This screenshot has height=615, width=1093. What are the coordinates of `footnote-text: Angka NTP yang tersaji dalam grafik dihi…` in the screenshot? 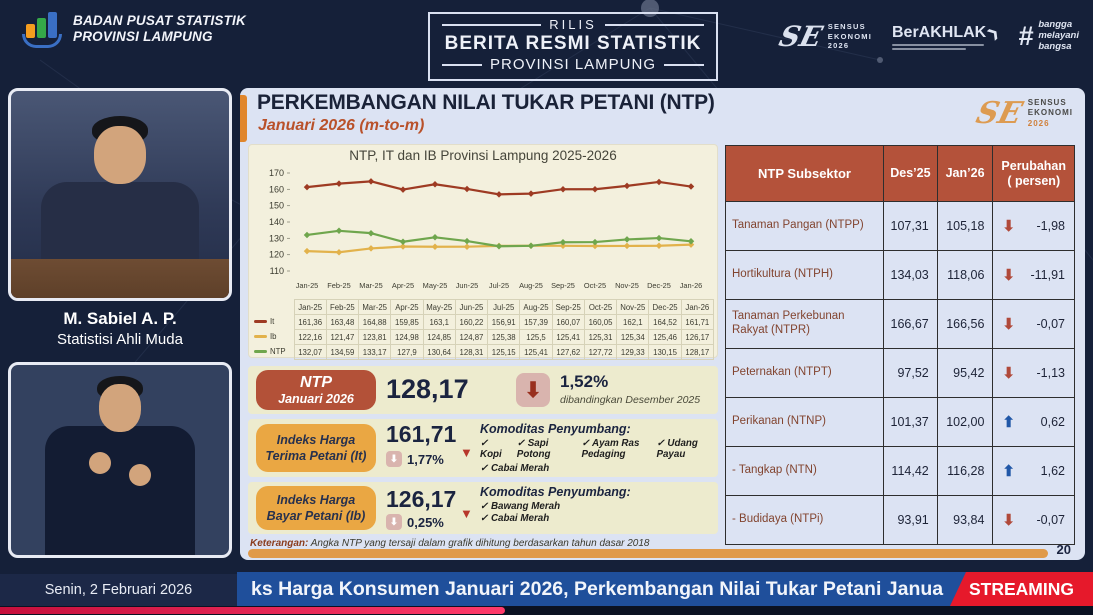 It's located at (479, 543).